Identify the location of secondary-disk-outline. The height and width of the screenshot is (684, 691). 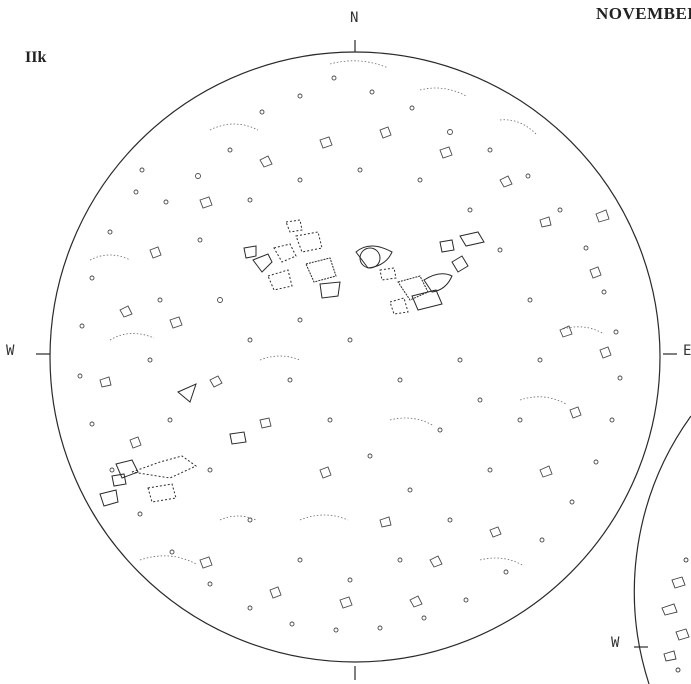
(662, 549).